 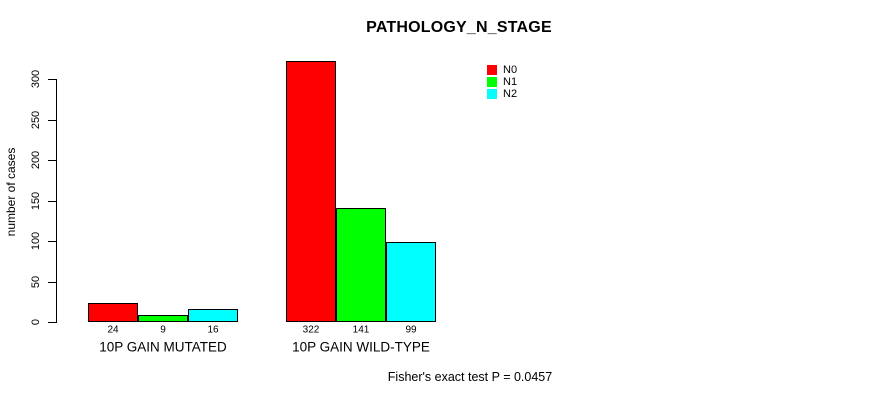 What do you see at coordinates (492, 94) in the screenshot?
I see `legend-swatch-n2` at bounding box center [492, 94].